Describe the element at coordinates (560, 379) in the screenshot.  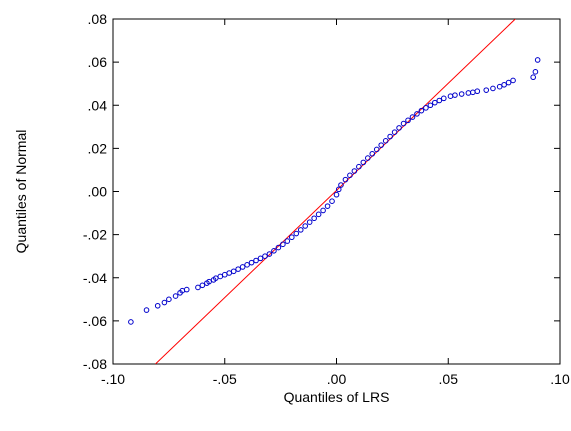
I see `x-tick-label: .10` at that location.